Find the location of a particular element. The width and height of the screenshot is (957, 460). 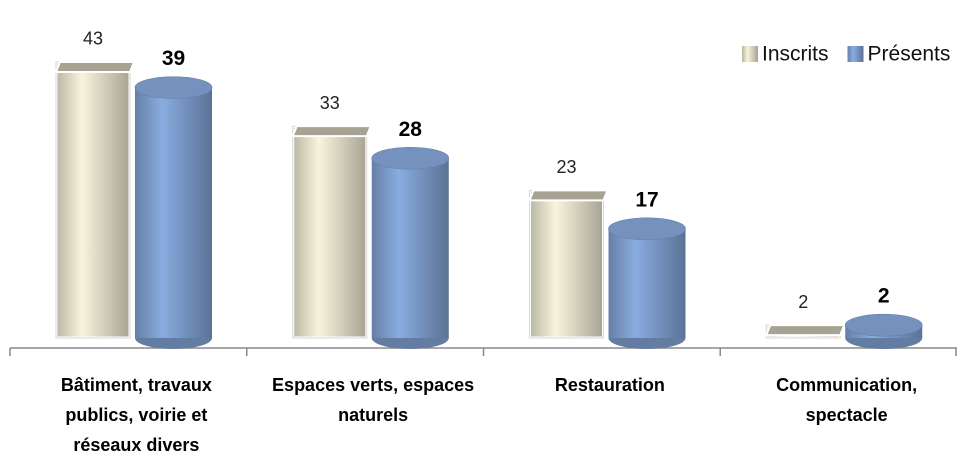

value-label: 43 is located at coordinates (93, 39).